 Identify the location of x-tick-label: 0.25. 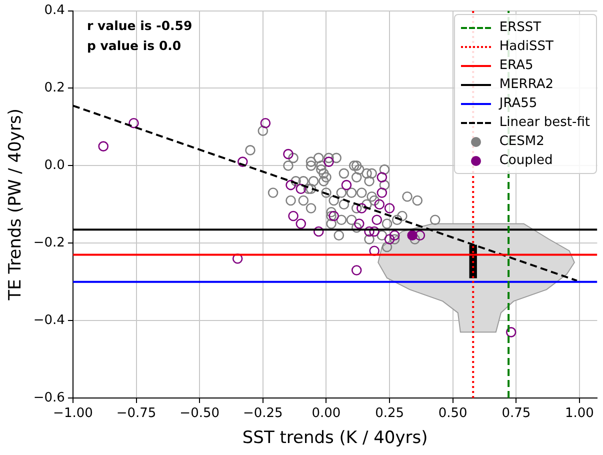
(389, 414).